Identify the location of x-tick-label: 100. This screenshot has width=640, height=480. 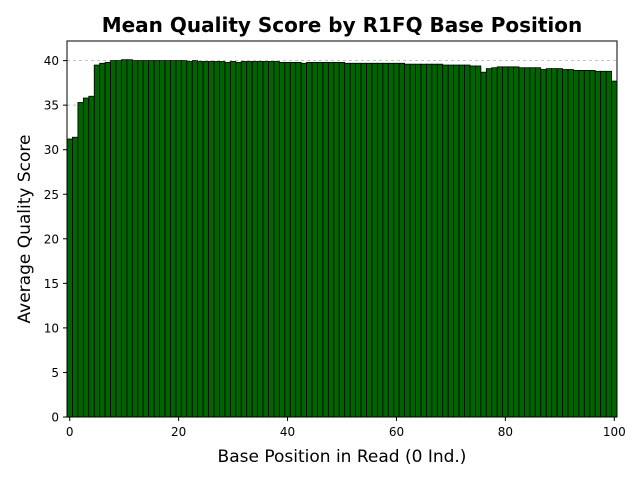
(614, 432).